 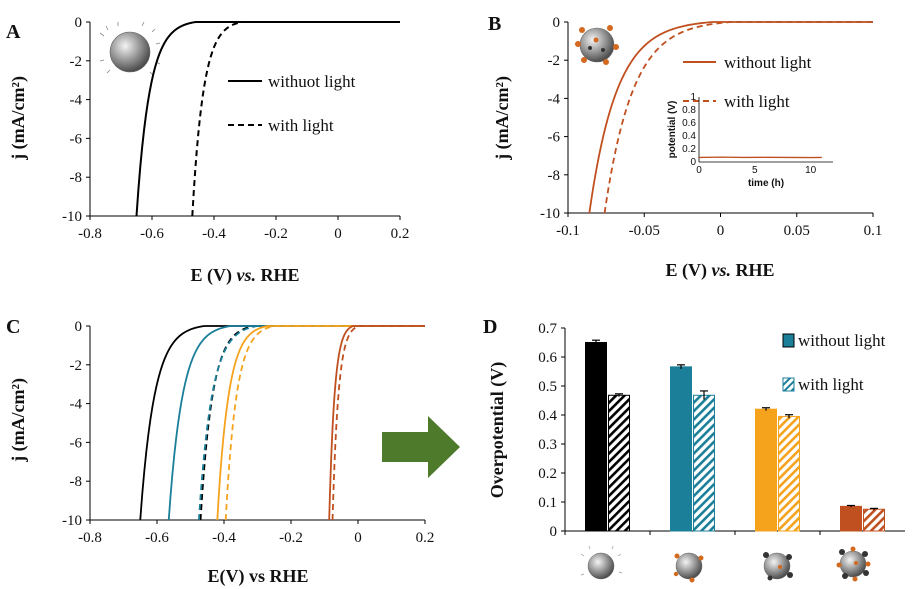 I want to click on inset-y-tick-label: 0, so click(x=693, y=162).